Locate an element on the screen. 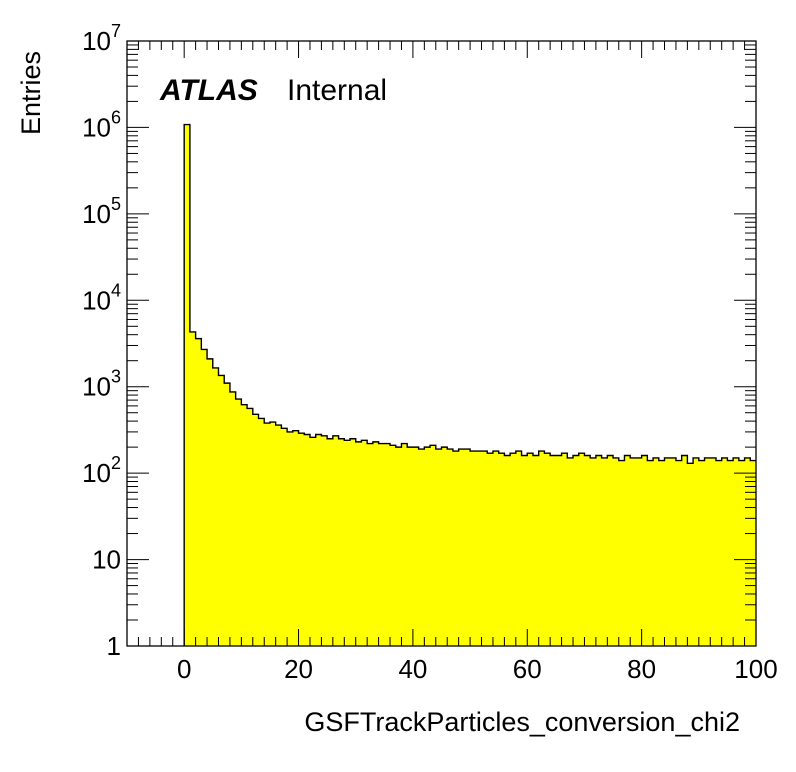 The width and height of the screenshot is (796, 772). x-tick-label: 60 is located at coordinates (527, 669).